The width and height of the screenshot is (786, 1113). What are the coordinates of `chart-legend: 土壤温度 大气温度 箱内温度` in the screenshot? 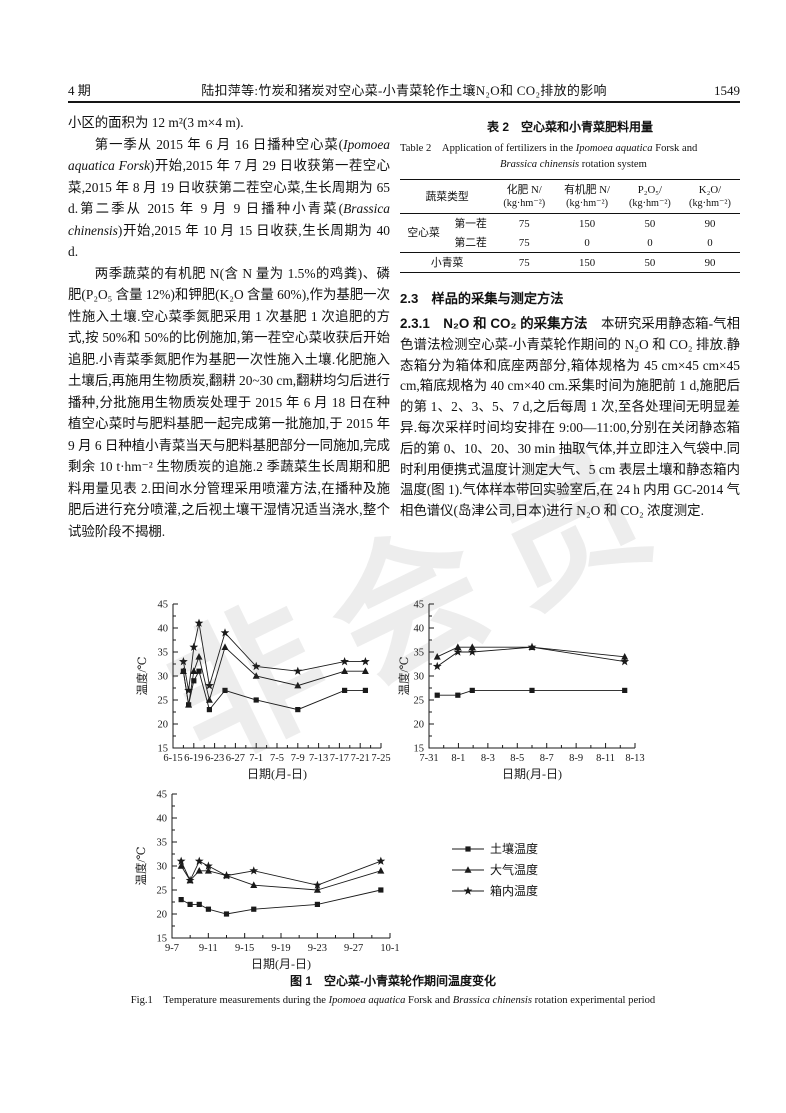 It's located at (494, 869).